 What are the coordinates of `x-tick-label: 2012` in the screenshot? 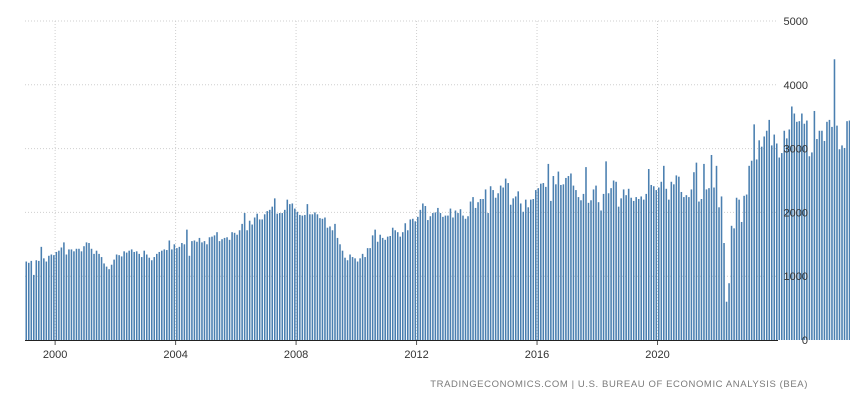 It's located at (416, 355).